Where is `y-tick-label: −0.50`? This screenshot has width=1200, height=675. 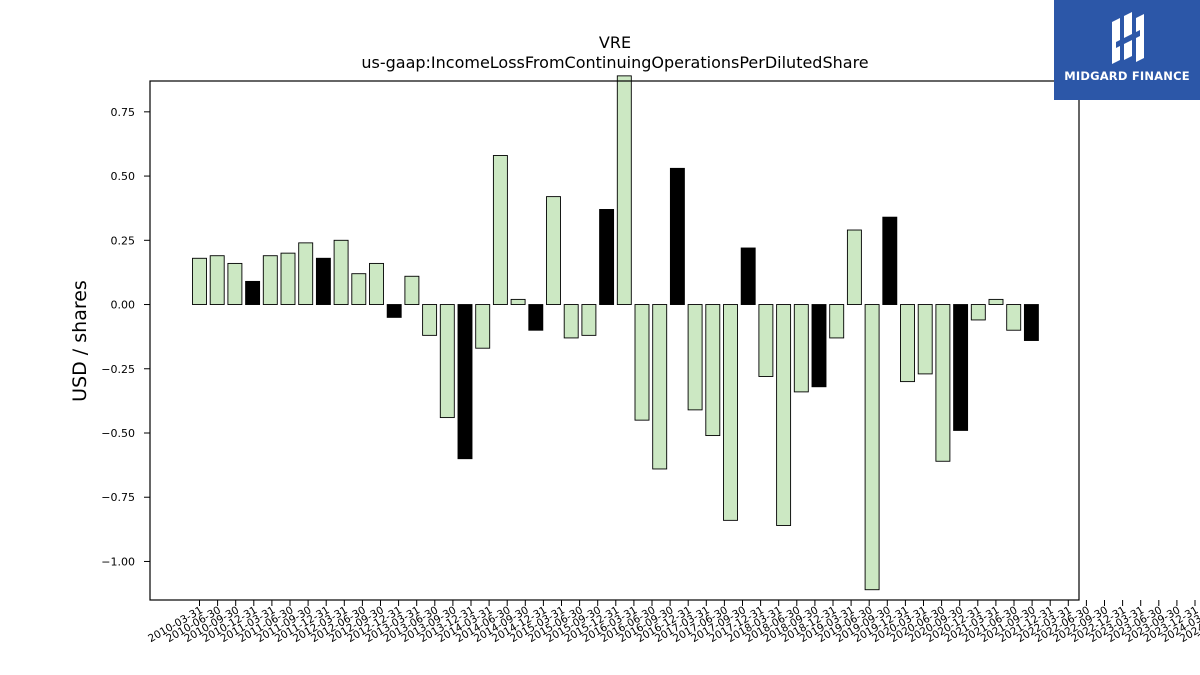
y-tick-label: −0.50 is located at coordinates (118, 433).